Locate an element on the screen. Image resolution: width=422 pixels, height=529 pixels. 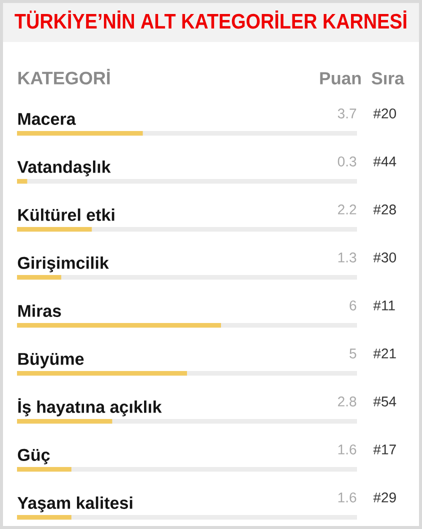
y-tick-label: Macera is located at coordinates (47, 119).